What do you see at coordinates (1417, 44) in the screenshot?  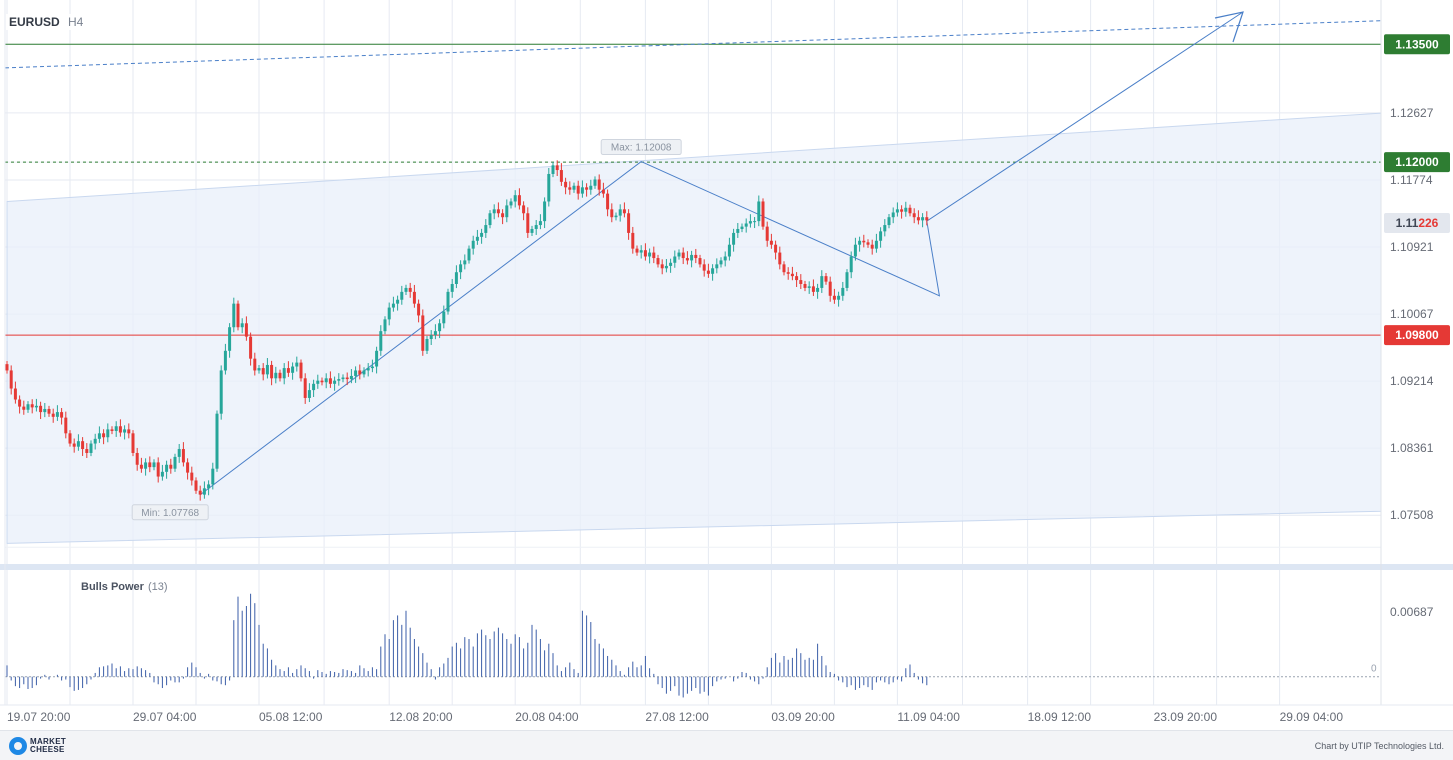 I see `price-line-label-box` at bounding box center [1417, 44].